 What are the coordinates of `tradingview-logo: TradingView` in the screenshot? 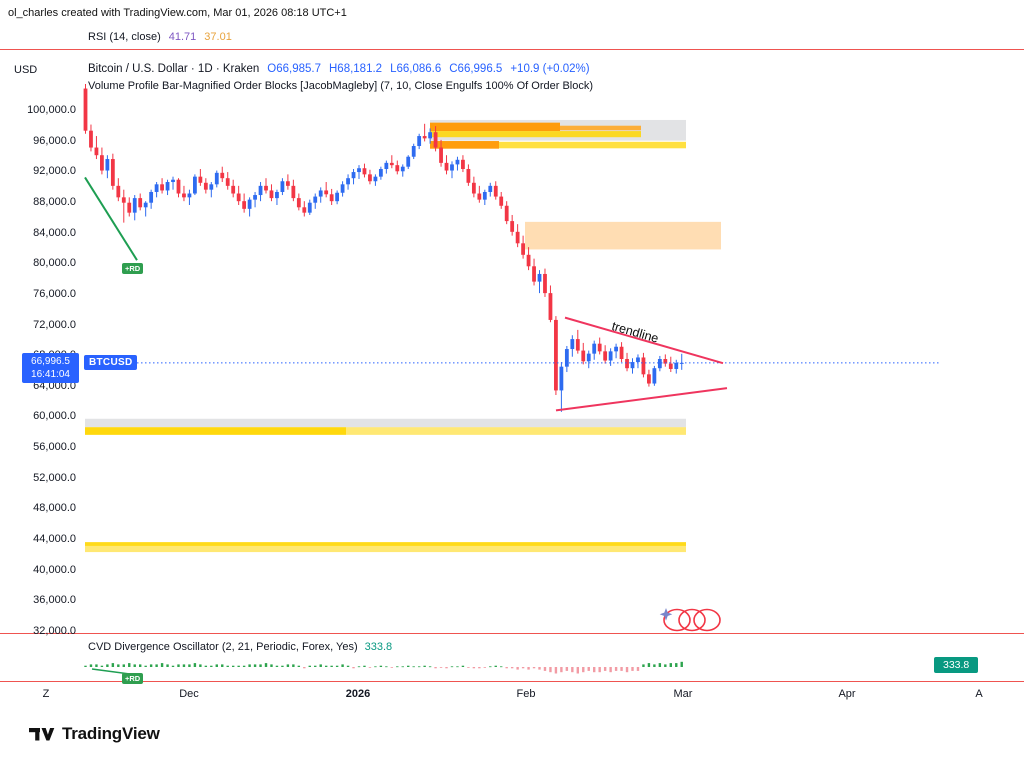 It's located at (94, 734).